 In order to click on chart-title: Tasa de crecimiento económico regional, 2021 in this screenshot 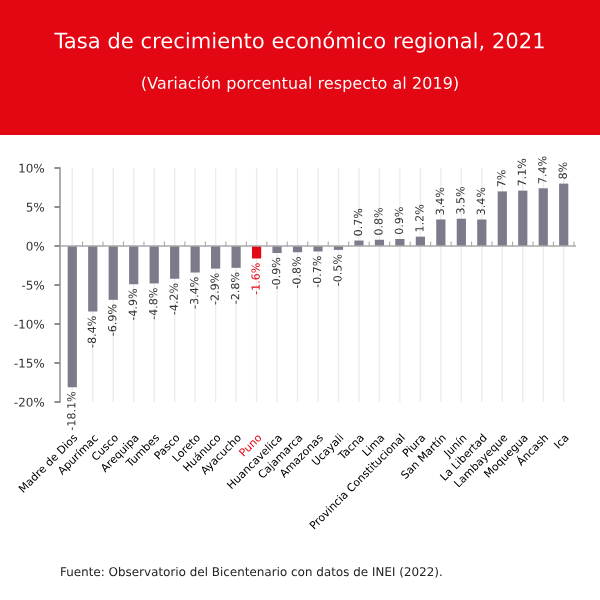, I will do `click(299, 42)`.